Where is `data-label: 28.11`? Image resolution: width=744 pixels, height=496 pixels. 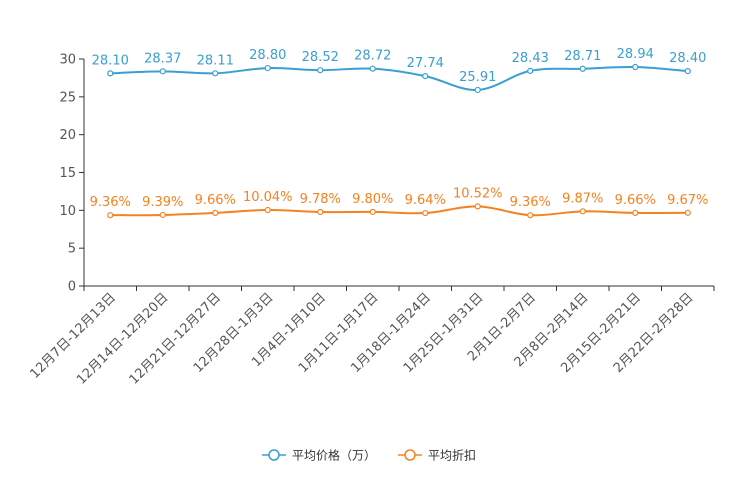
data-label: 28.11 is located at coordinates (215, 60).